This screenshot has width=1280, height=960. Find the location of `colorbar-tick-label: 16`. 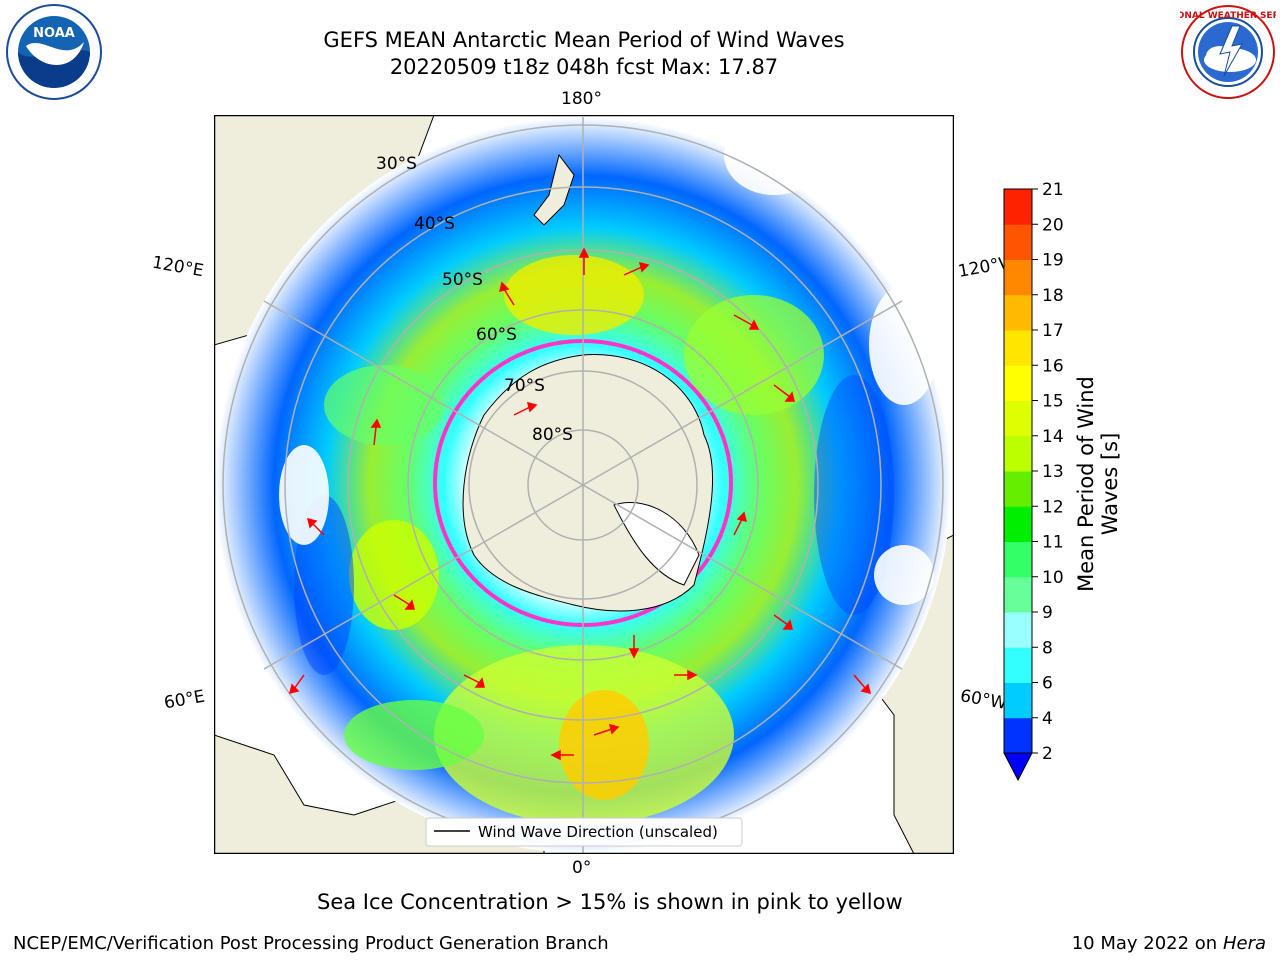

colorbar-tick-label: 16 is located at coordinates (1053, 366).